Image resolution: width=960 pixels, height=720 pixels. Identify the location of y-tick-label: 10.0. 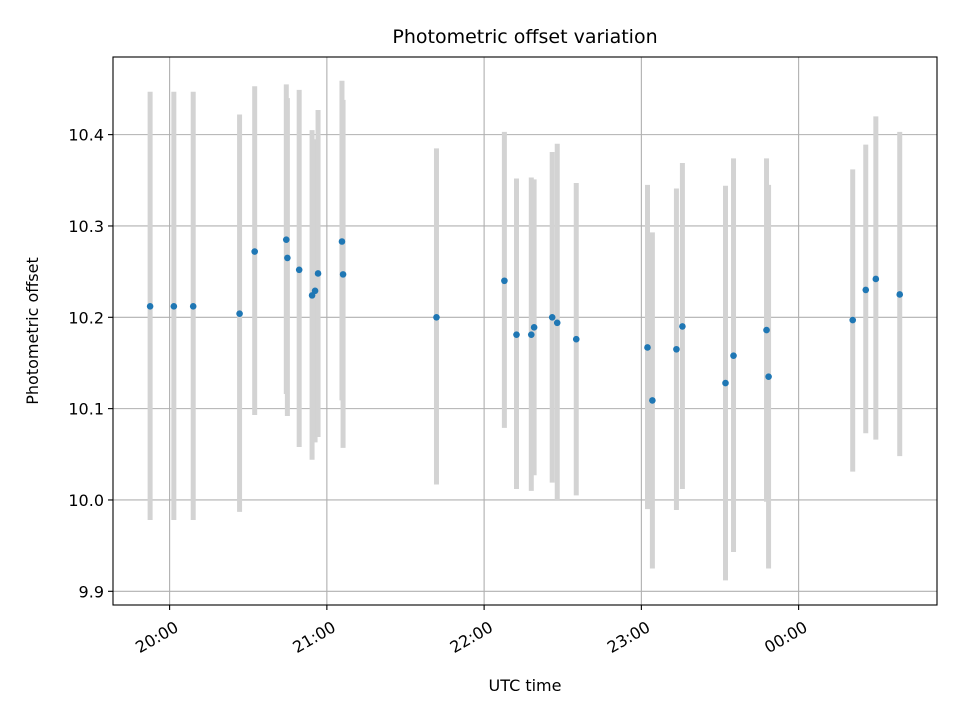
(86, 500).